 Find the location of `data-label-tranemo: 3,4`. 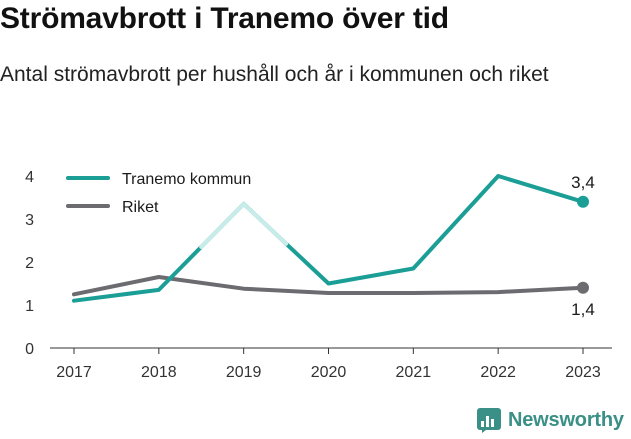

data-label-tranemo: 3,4 is located at coordinates (583, 182).